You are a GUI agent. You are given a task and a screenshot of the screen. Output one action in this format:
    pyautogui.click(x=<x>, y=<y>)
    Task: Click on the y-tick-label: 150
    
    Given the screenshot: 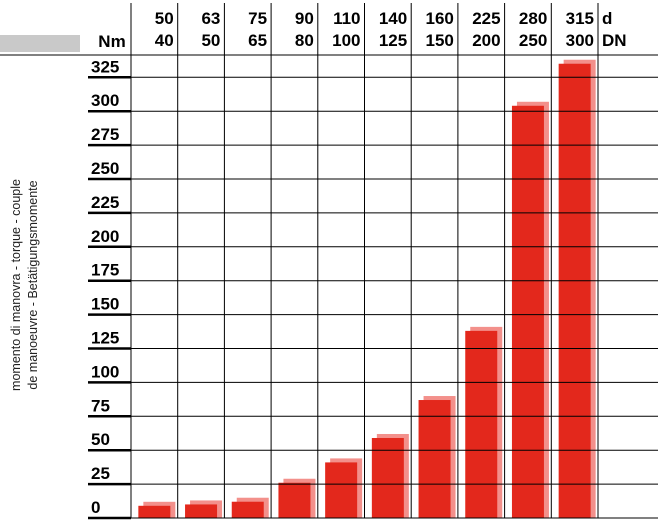 What is the action you would take?
    pyautogui.click(x=105, y=304)
    